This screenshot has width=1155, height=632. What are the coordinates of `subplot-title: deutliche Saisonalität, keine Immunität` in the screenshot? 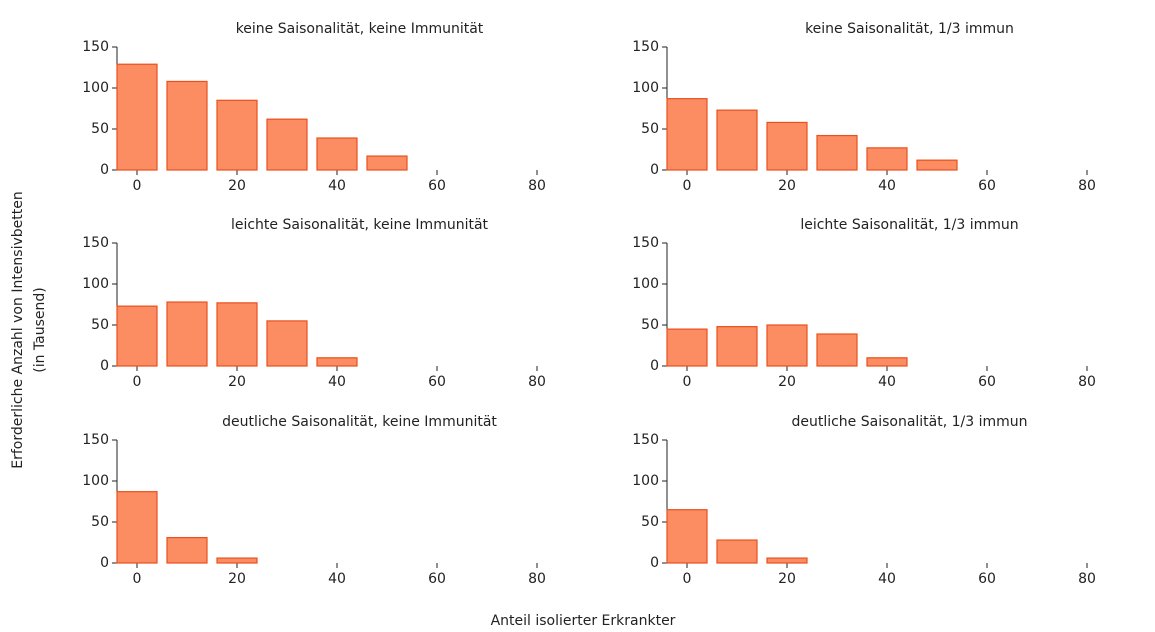 It's located at (359, 422).